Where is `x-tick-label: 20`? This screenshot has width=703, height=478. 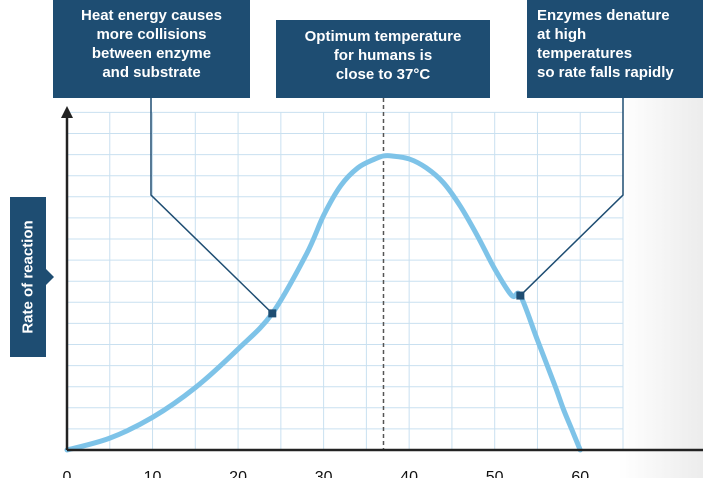
x-tick-label: 20 is located at coordinates (238, 473).